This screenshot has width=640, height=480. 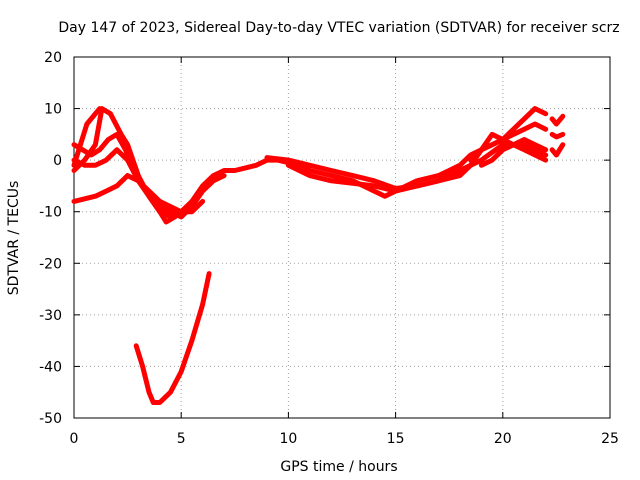 I want to click on x-tick-label: 25, so click(x=610, y=439).